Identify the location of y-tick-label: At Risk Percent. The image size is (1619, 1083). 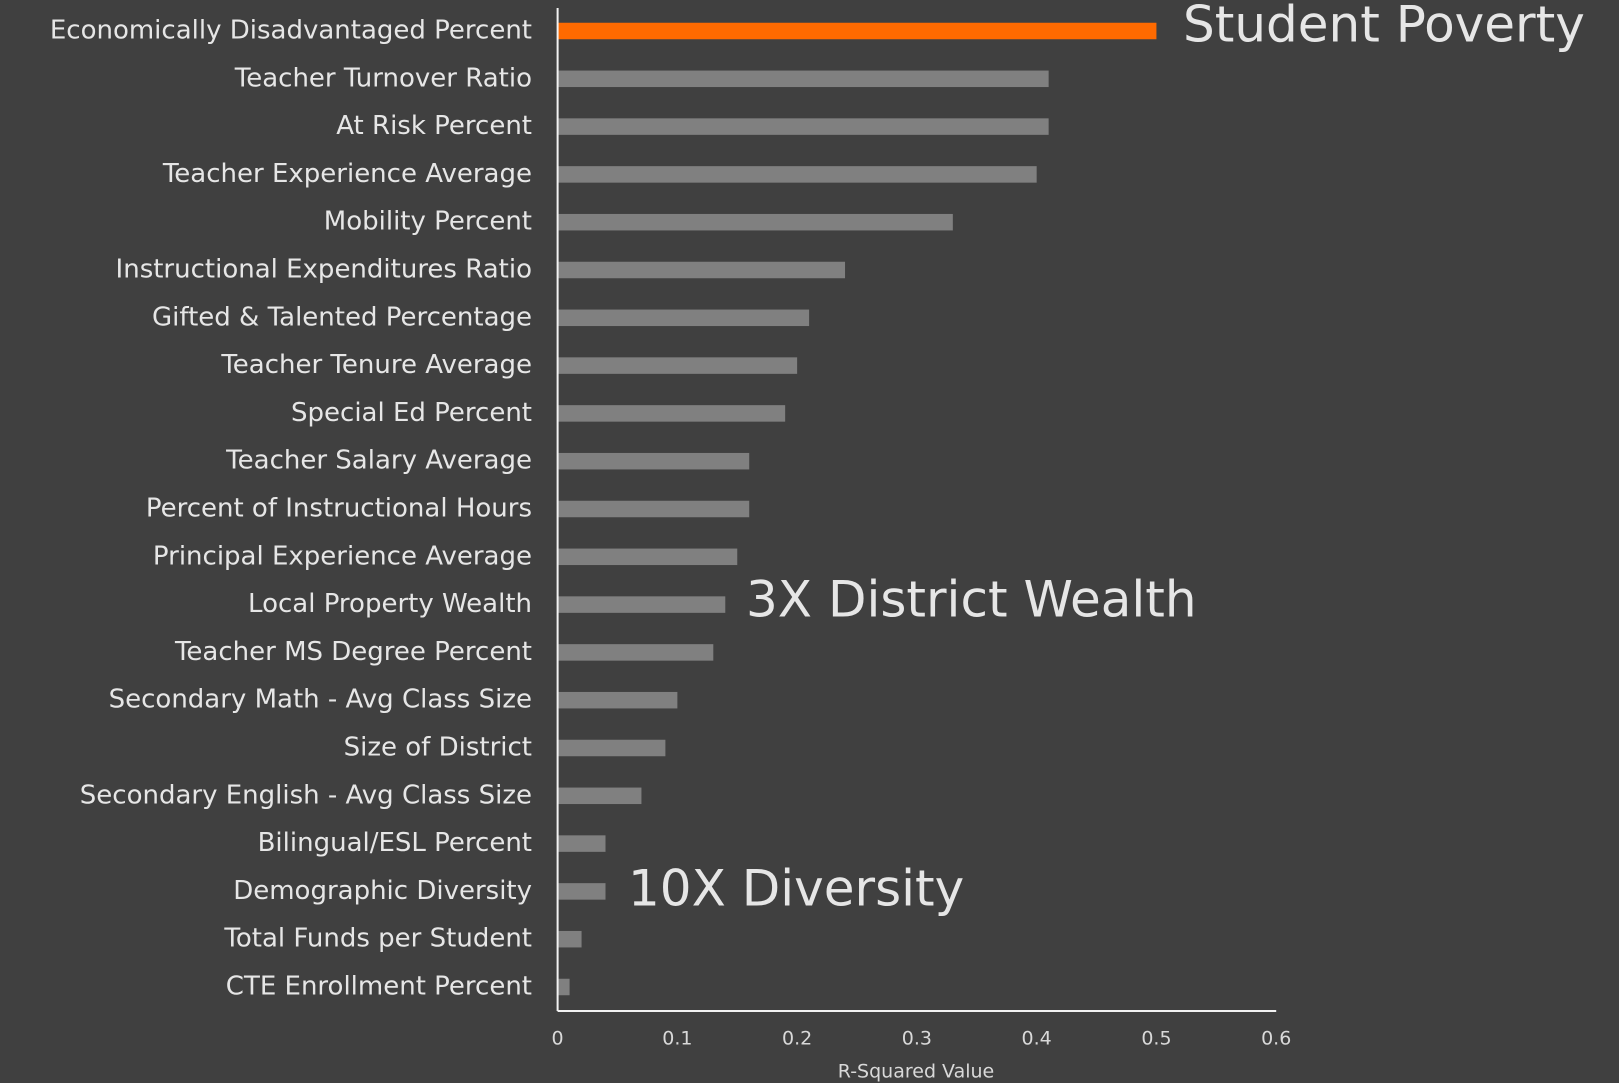
(434, 126).